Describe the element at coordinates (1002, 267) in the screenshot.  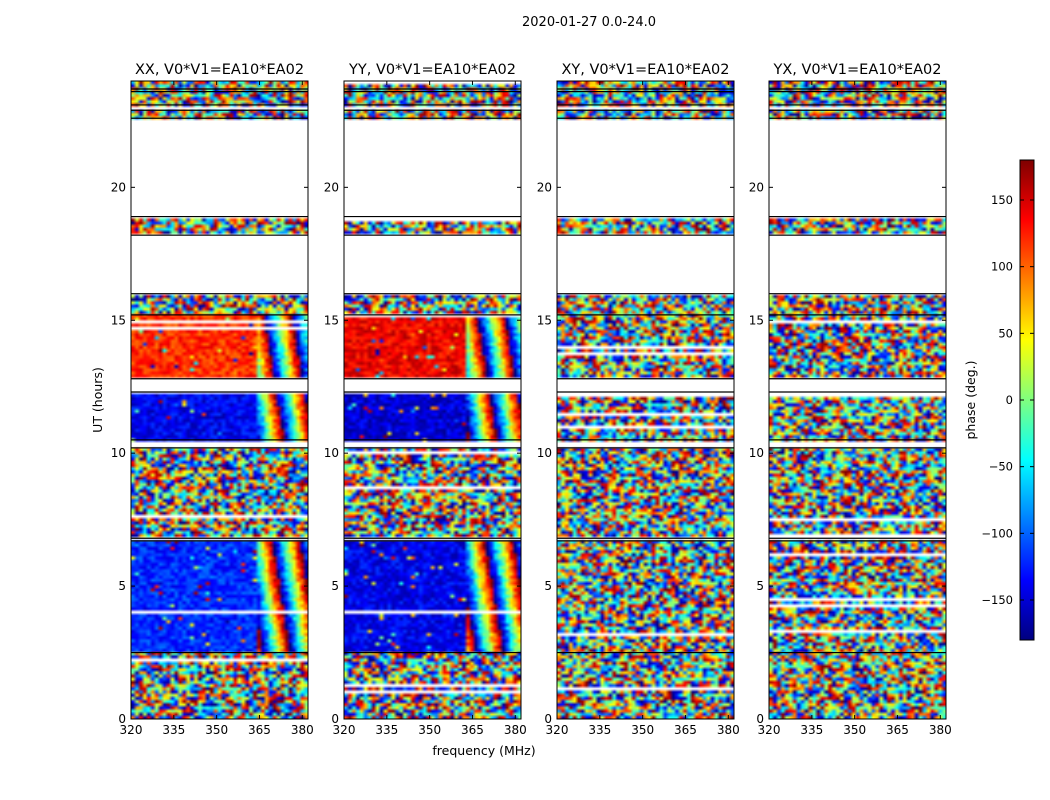
I see `colorbar-tick-label: 100` at that location.